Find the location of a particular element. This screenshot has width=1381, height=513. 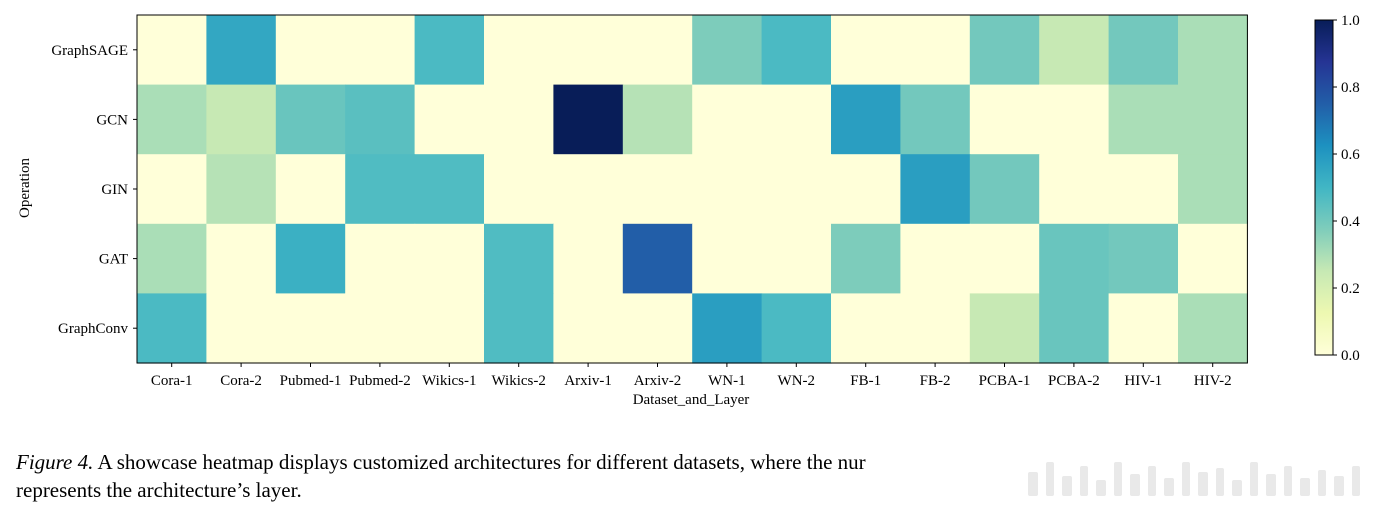

colorbar is located at coordinates (1324, 187).